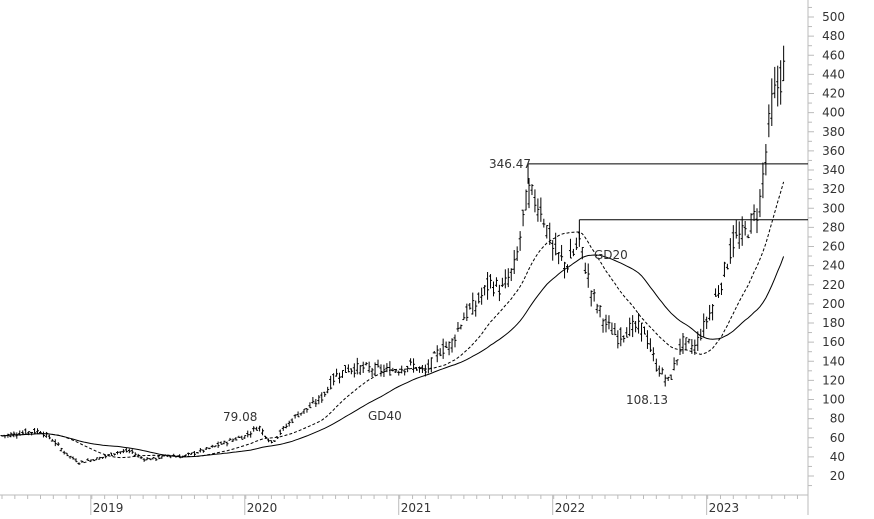 This screenshot has width=874, height=519. What do you see at coordinates (833, 113) in the screenshot?
I see `y-tick-label: 400` at bounding box center [833, 113].